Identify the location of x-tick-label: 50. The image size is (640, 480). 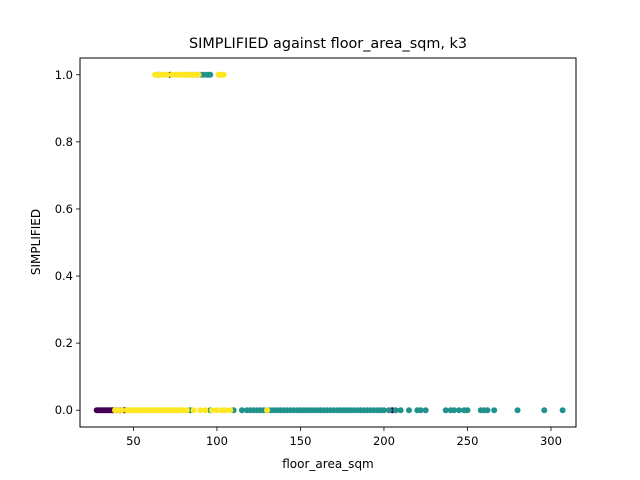
(133, 441).